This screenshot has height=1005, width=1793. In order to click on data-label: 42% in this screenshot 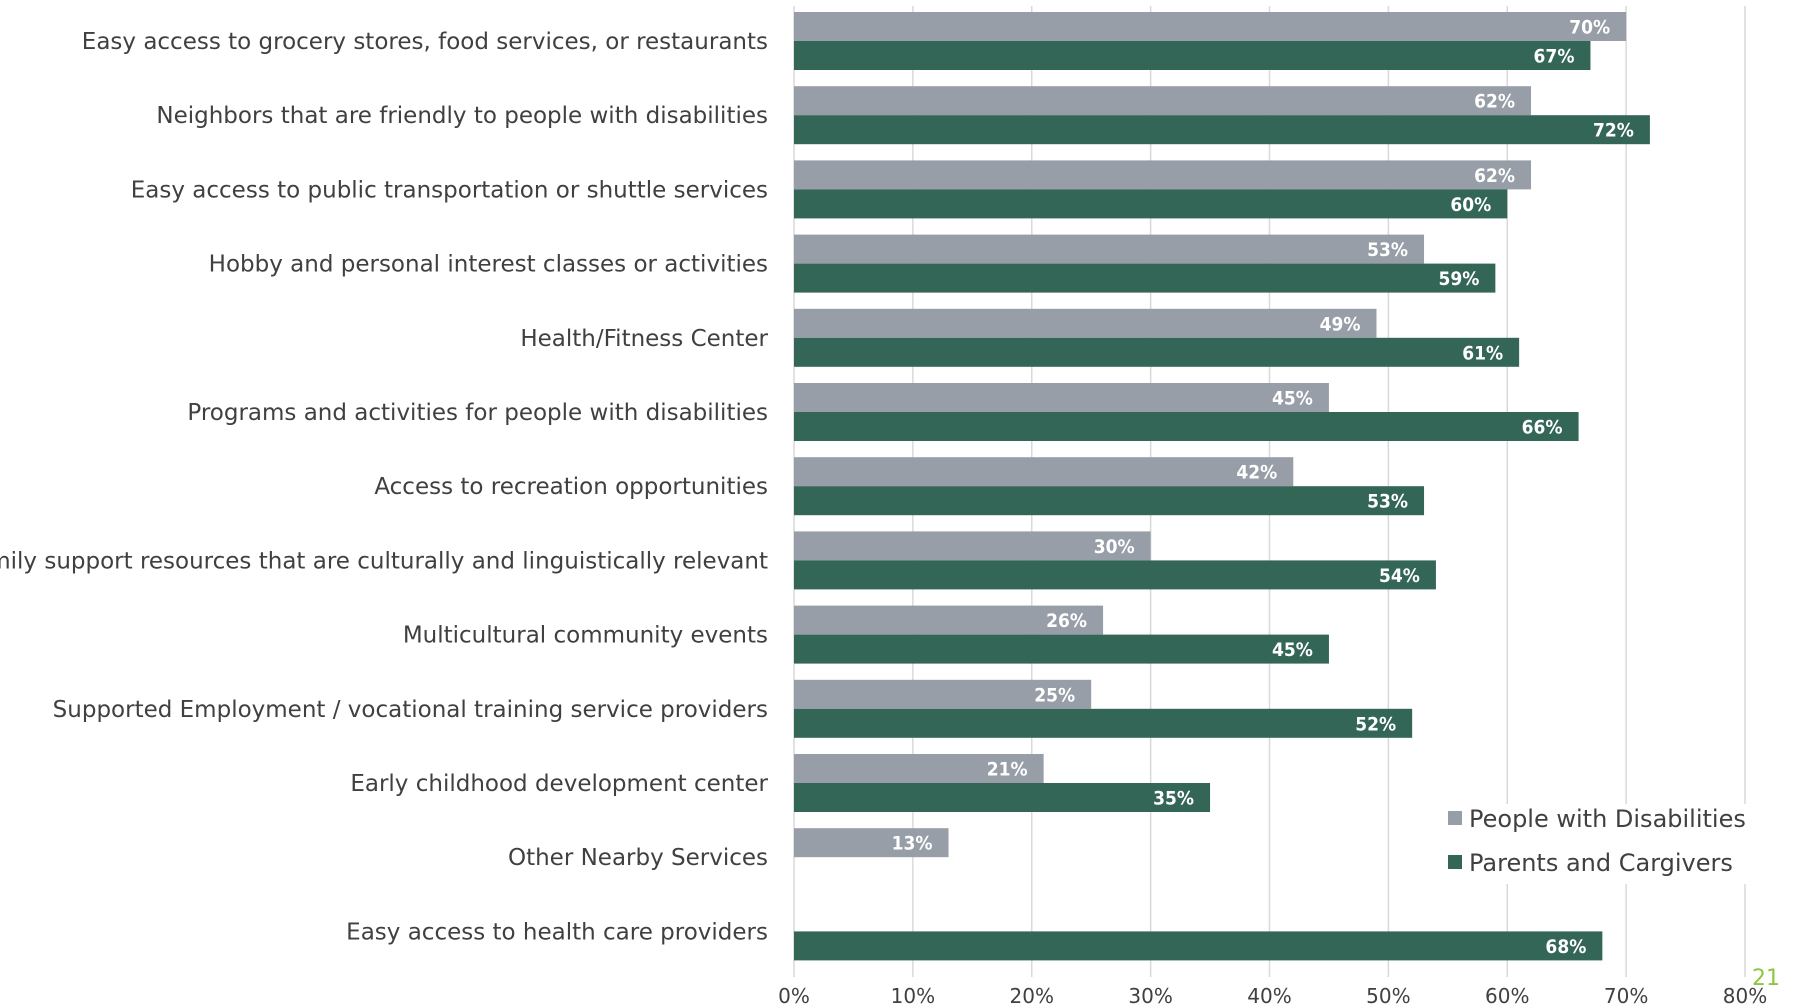, I will do `click(1256, 473)`.